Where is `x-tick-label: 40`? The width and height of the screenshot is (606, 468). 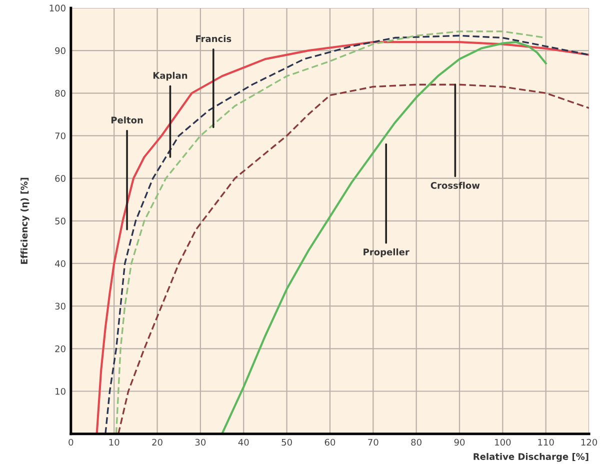
x-tick-label: 40 is located at coordinates (243, 442).